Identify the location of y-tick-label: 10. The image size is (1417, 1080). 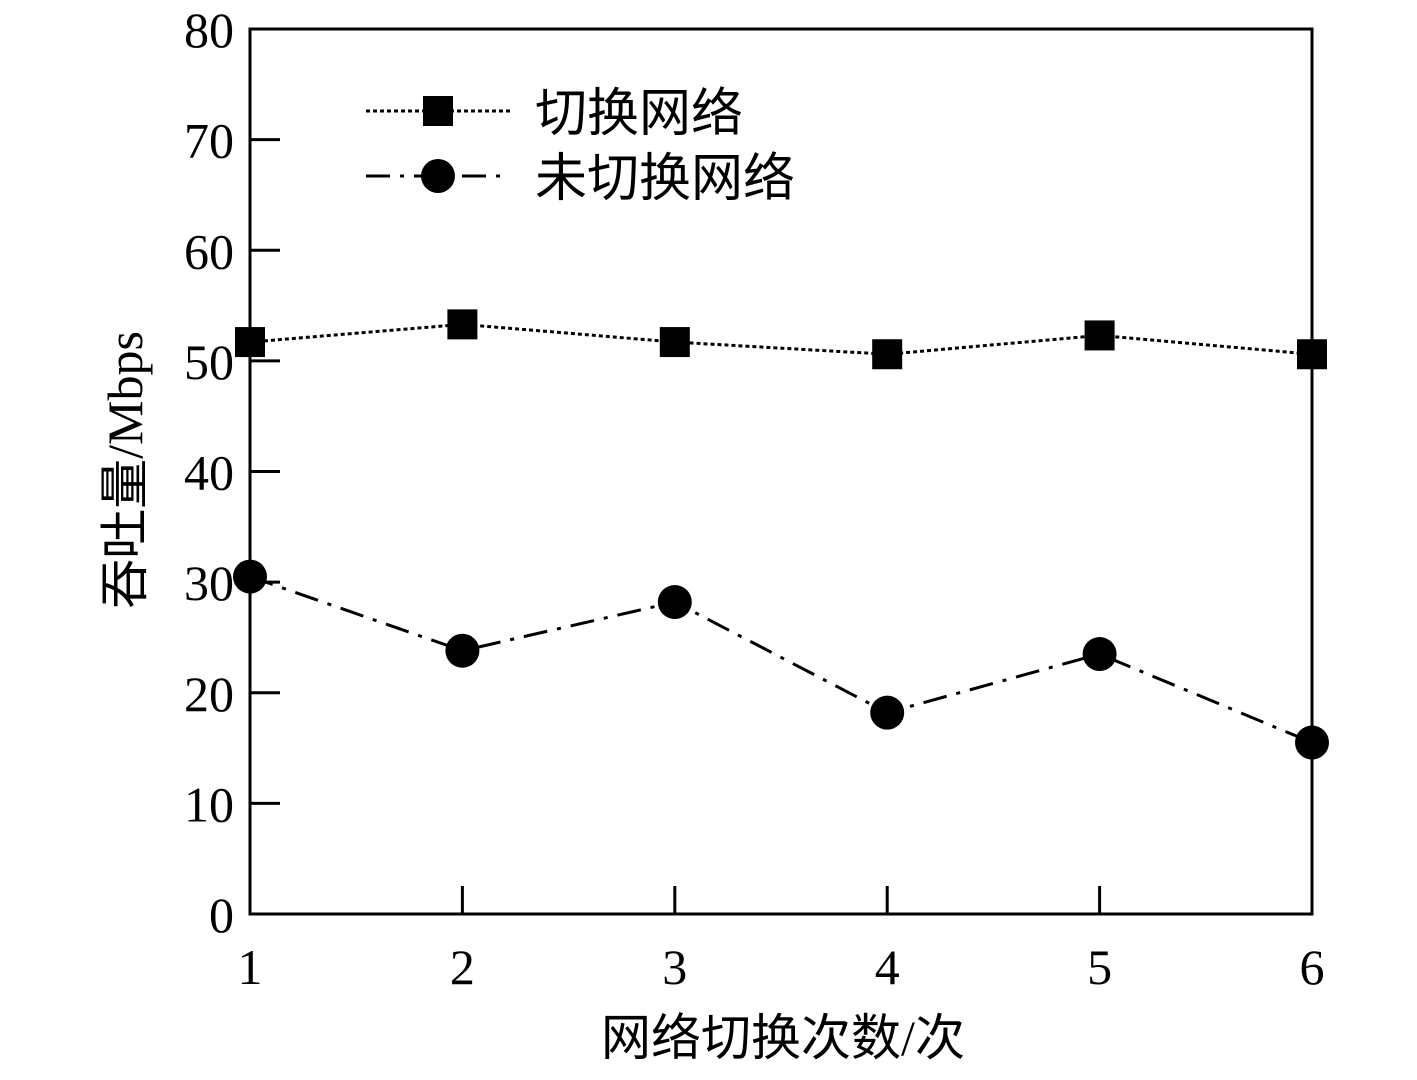
(209, 804).